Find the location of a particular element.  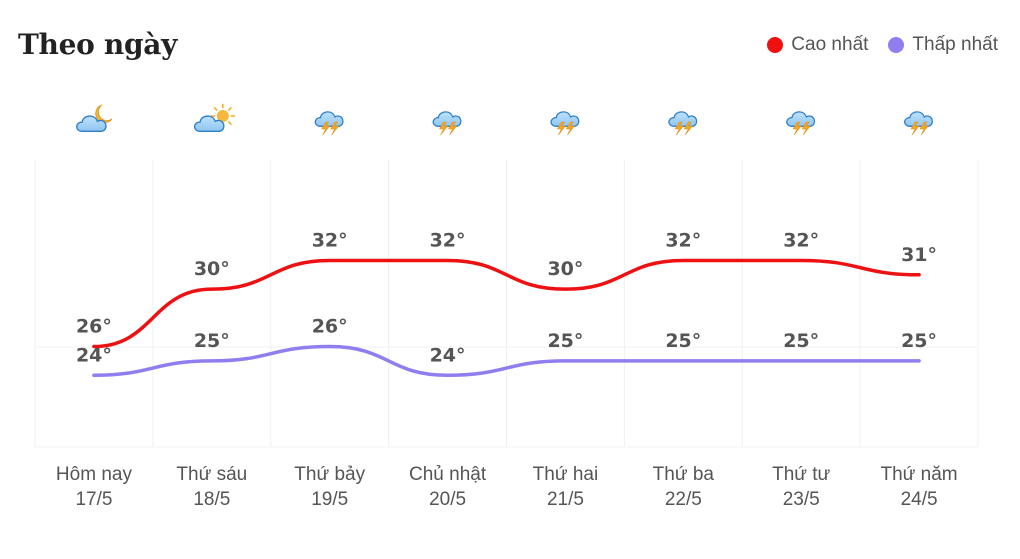

legend: Cao nhất Thấp nhất is located at coordinates (882, 45).